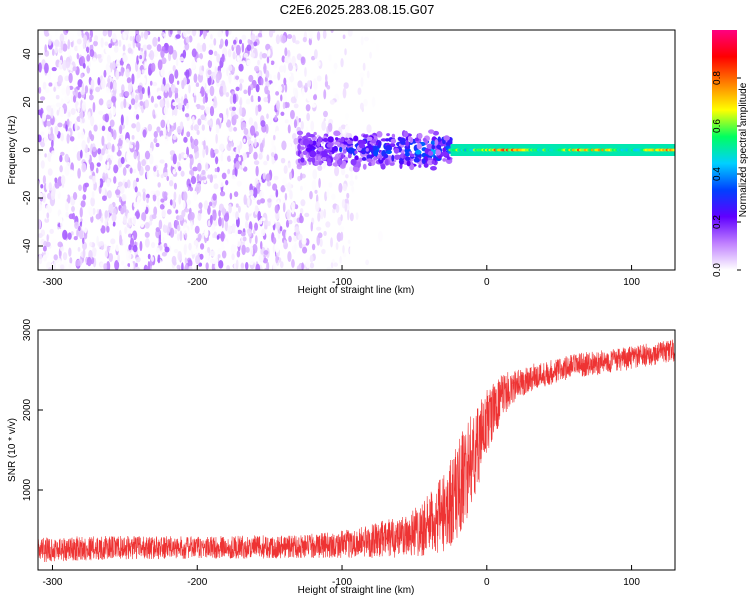  I want to click on colorbar-label: Normalized spectral amplitude, so click(743, 149).